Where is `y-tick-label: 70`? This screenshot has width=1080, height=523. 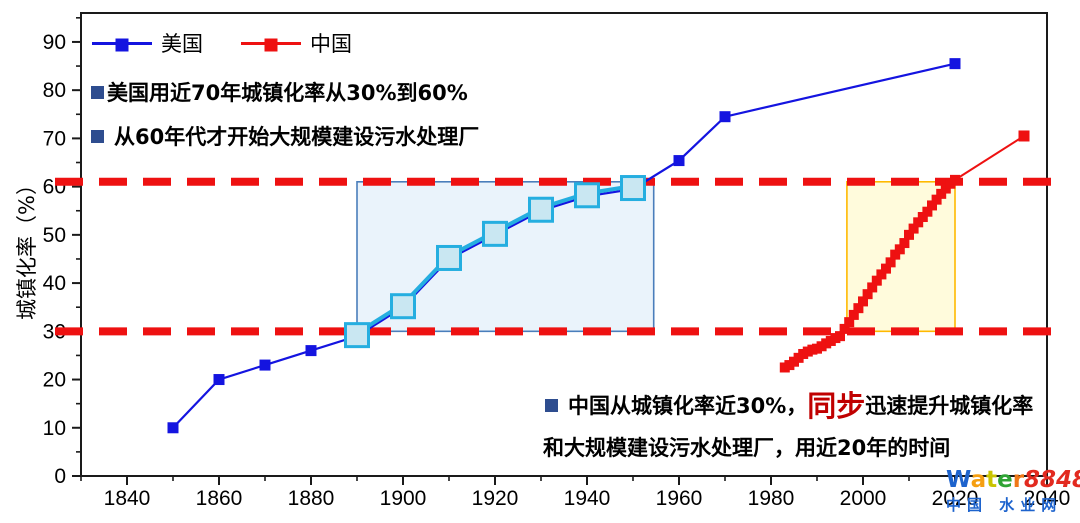 y-tick-label: 70 is located at coordinates (54, 138).